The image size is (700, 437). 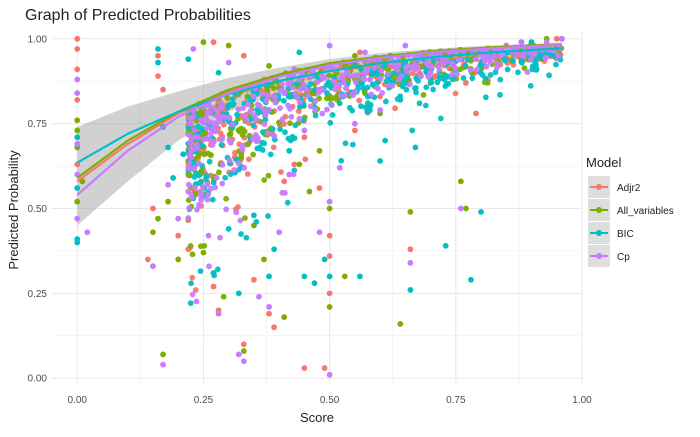 I want to click on x-tick-label: 0.00, so click(x=78, y=400).